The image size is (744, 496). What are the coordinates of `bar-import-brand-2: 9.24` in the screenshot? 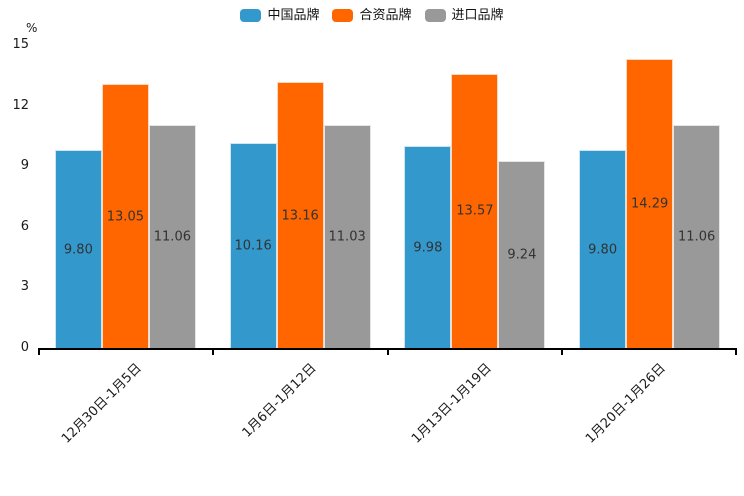 It's located at (522, 254).